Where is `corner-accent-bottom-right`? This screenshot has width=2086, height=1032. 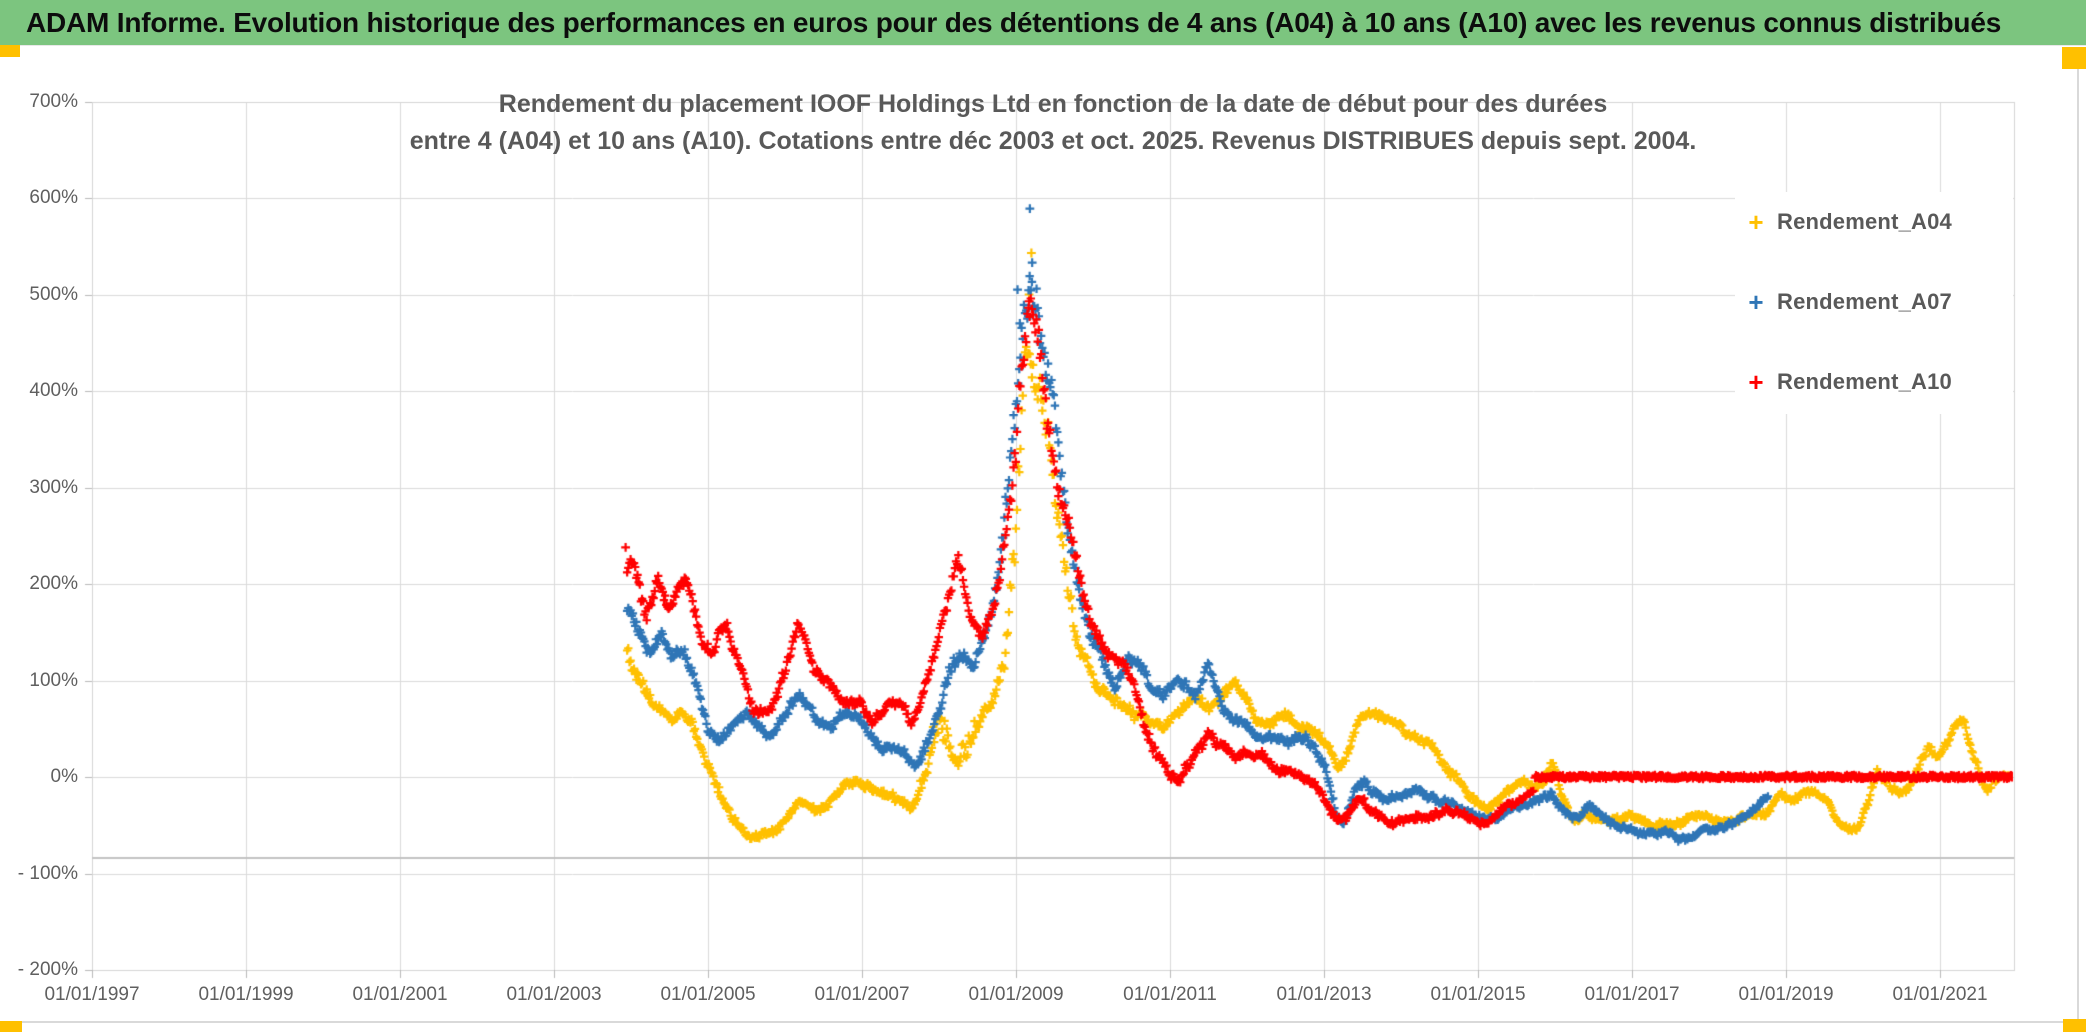
corner-accent-bottom-right is located at coordinates (2074, 1025).